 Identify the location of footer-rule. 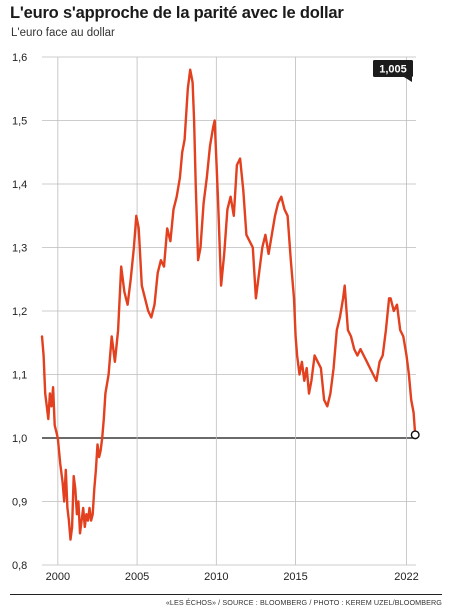
(226, 594).